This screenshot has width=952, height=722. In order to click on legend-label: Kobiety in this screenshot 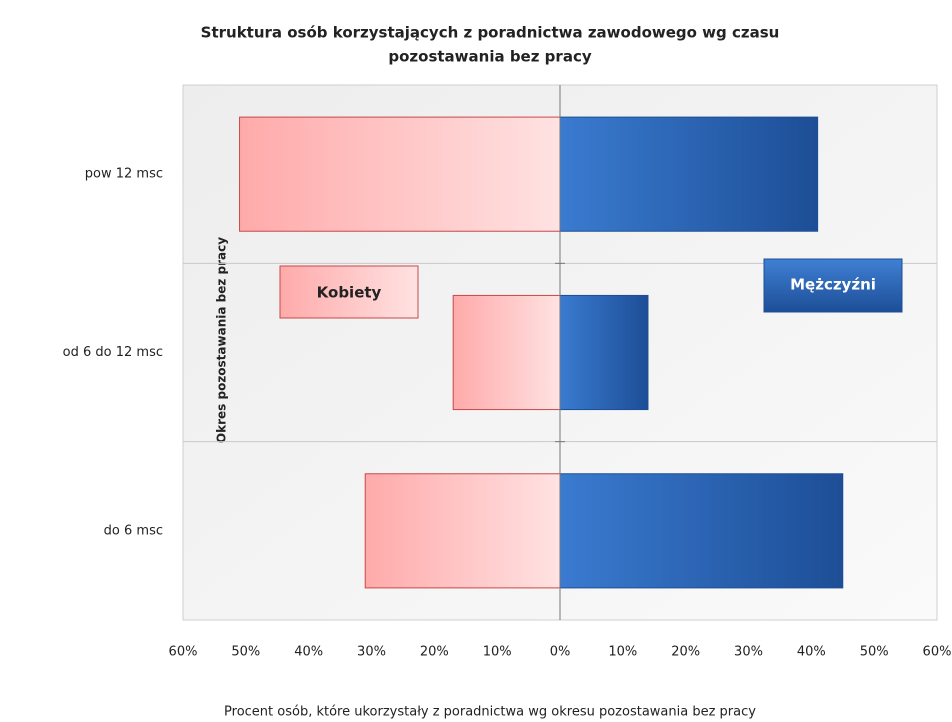, I will do `click(349, 293)`.